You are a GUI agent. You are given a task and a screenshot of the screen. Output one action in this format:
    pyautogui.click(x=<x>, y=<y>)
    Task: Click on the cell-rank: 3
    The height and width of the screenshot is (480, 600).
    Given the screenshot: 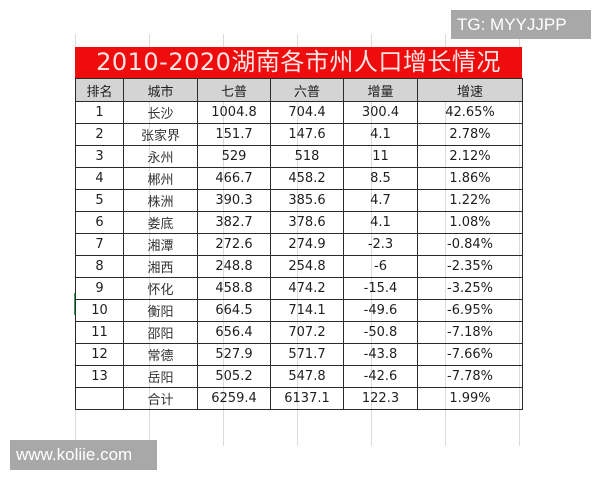 What is the action you would take?
    pyautogui.click(x=99, y=156)
    